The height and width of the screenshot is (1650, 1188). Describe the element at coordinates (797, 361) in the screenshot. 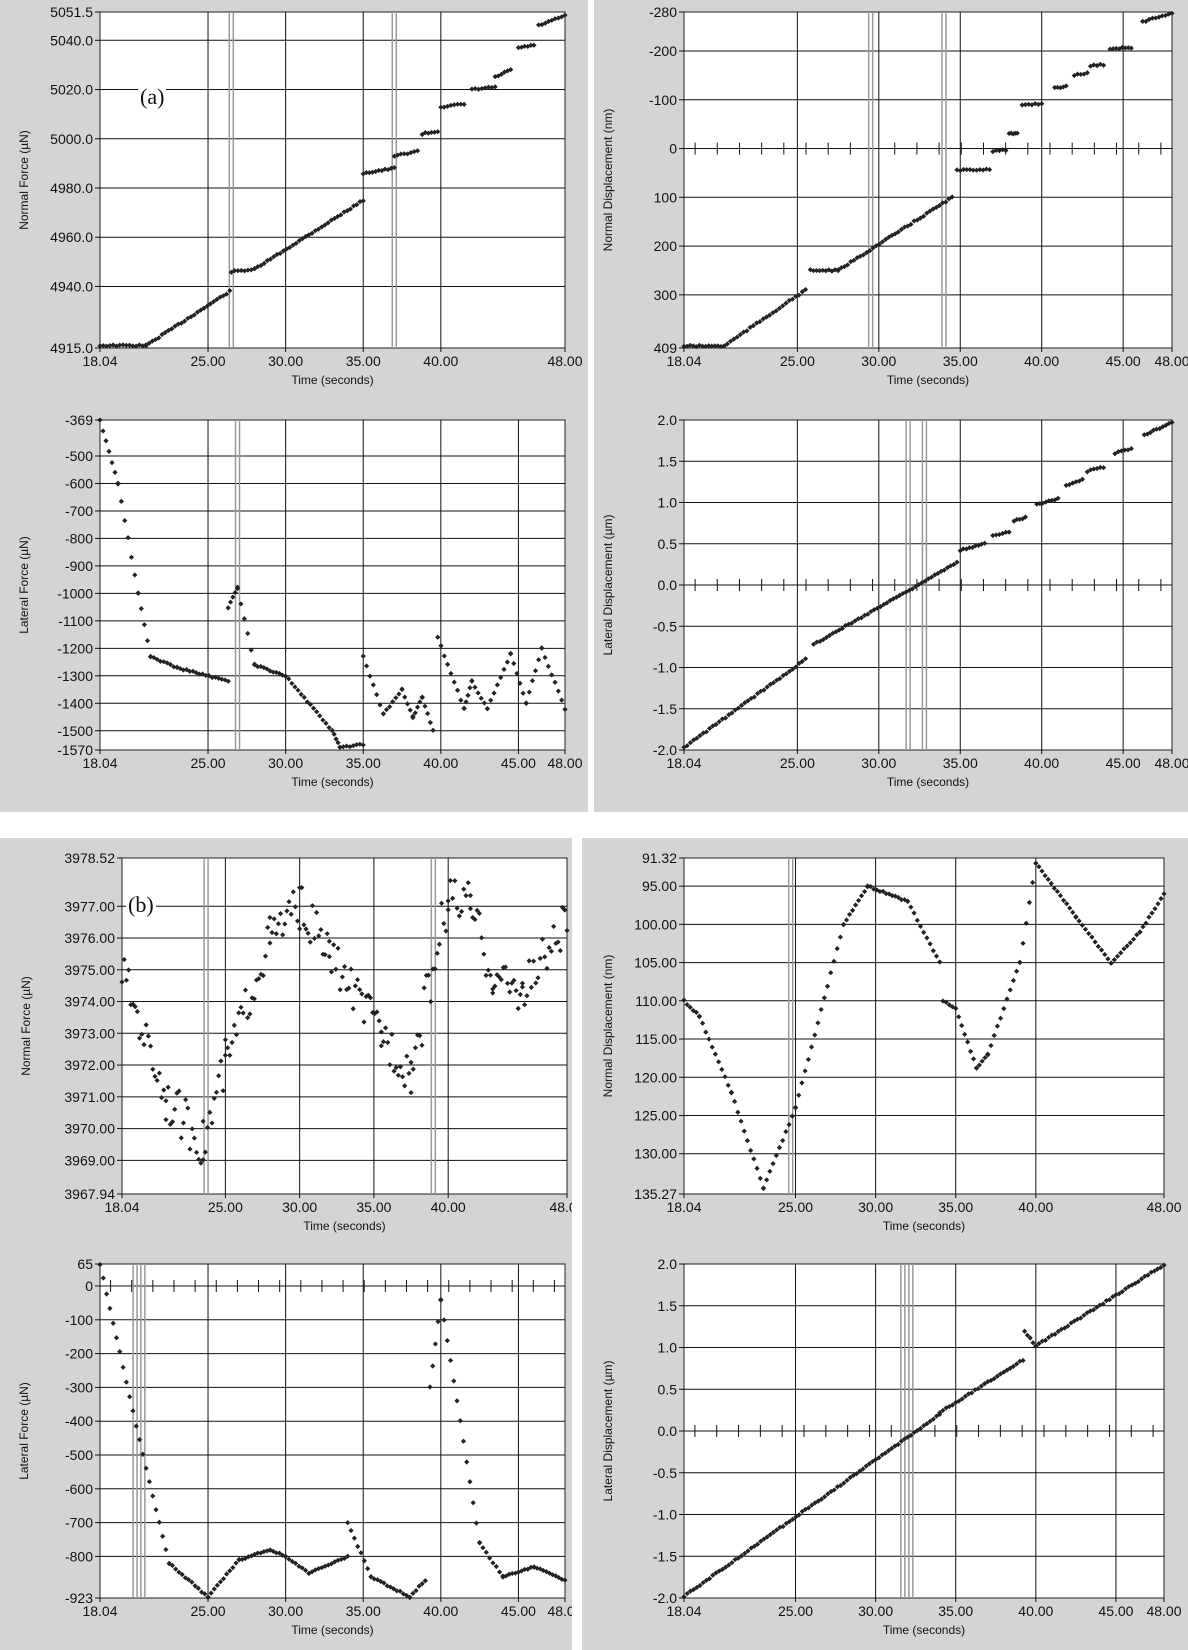

I see `x-tick-label: 25.00` at that location.